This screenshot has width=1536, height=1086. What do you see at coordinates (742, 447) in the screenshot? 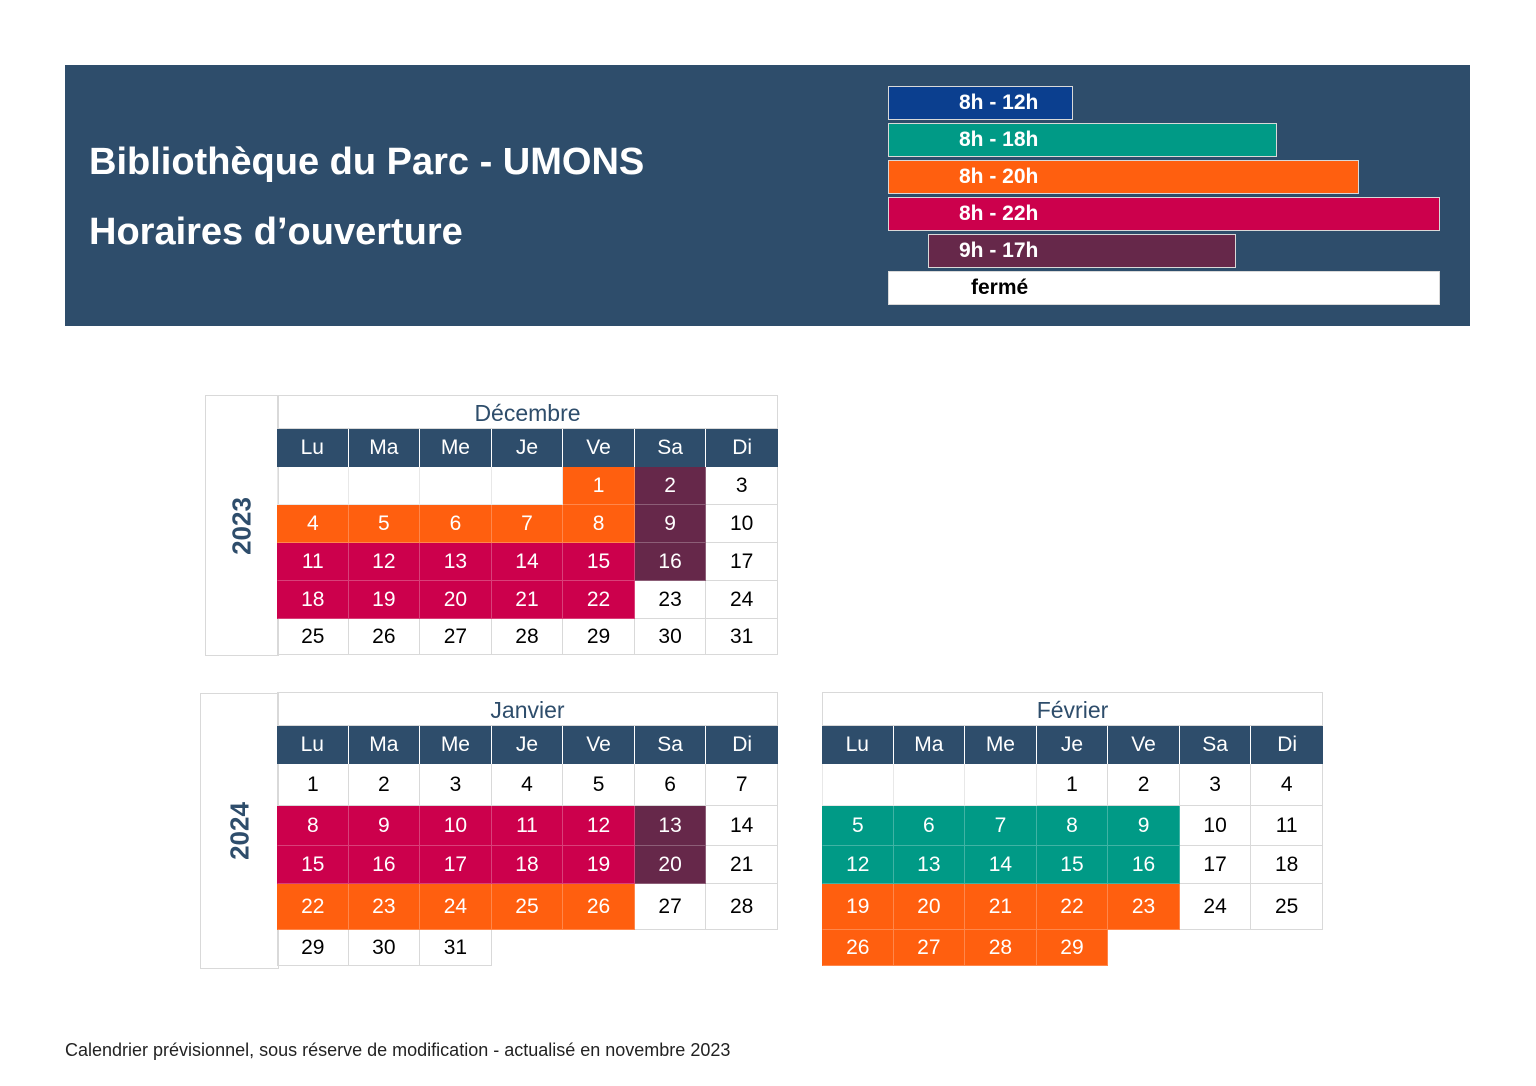
I see `weekday-label: Di` at bounding box center [742, 447].